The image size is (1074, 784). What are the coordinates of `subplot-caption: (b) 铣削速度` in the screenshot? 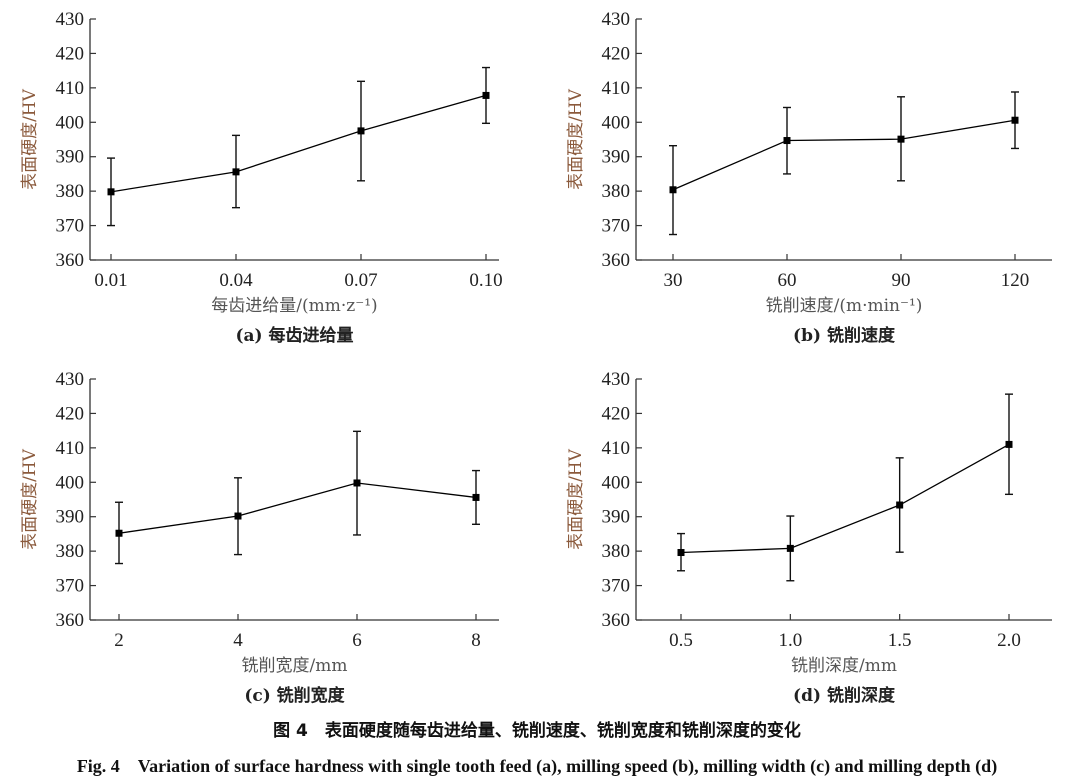 It's located at (844, 335).